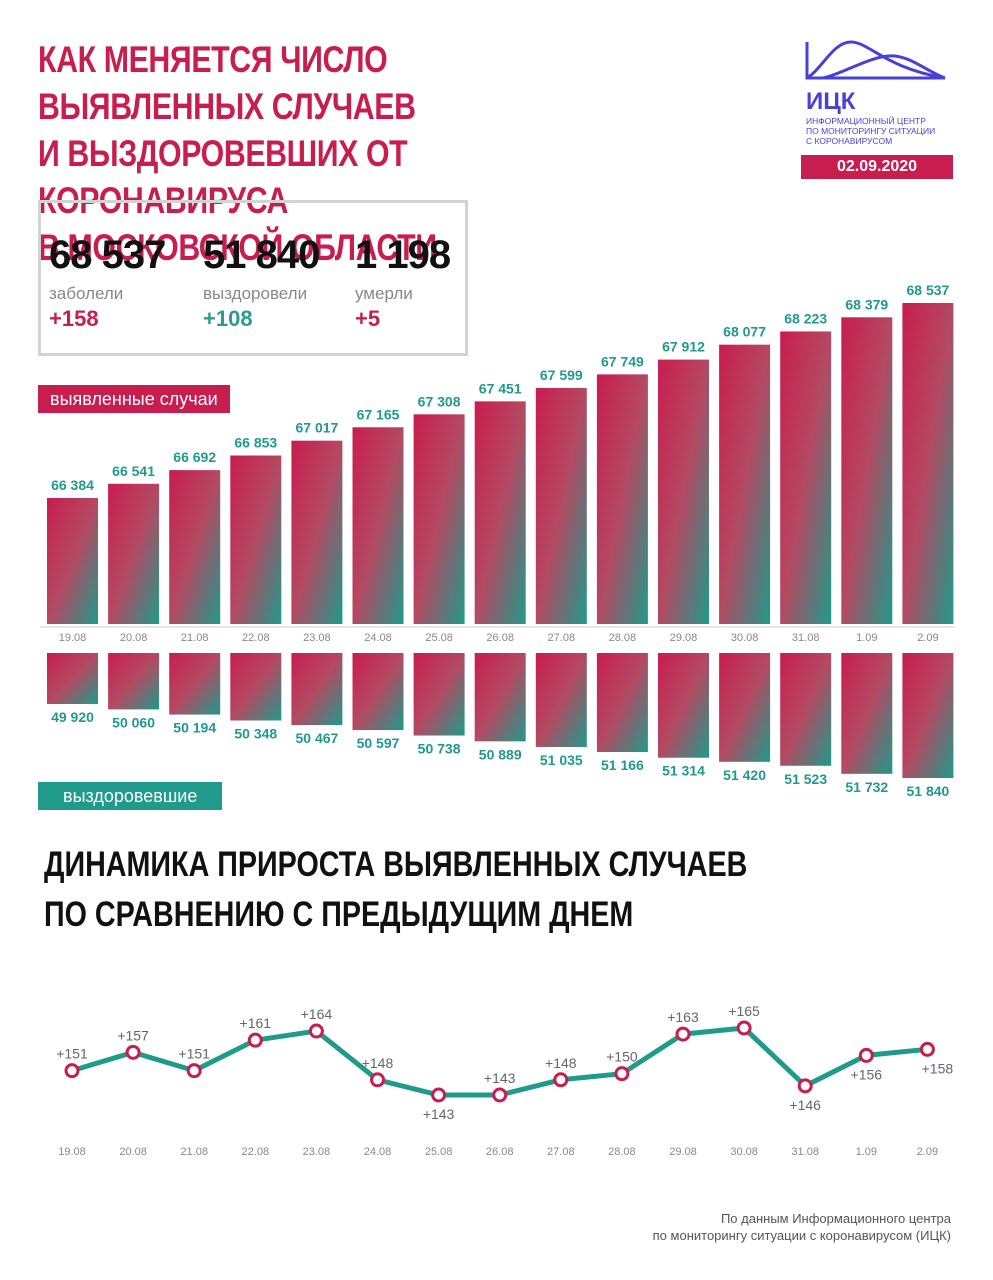  What do you see at coordinates (86, 293) in the screenshot?
I see `stat-label: заболели` at bounding box center [86, 293].